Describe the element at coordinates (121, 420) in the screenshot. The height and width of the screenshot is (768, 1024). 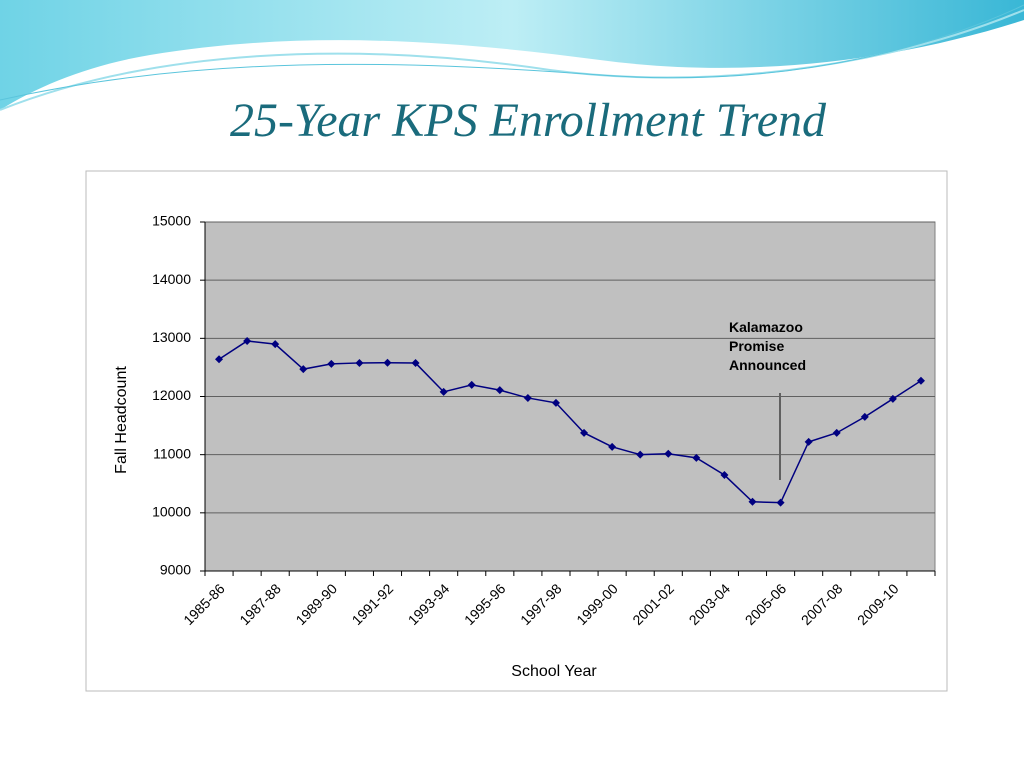
I see `y-axis-label: Fall Headcount` at that location.